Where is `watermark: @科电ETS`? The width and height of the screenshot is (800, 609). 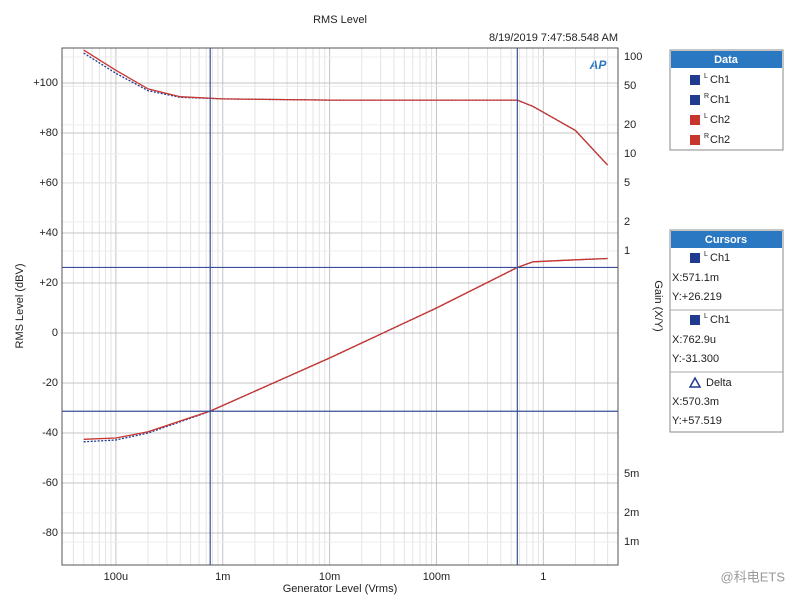
watermark: @科电ETS is located at coordinates (753, 576).